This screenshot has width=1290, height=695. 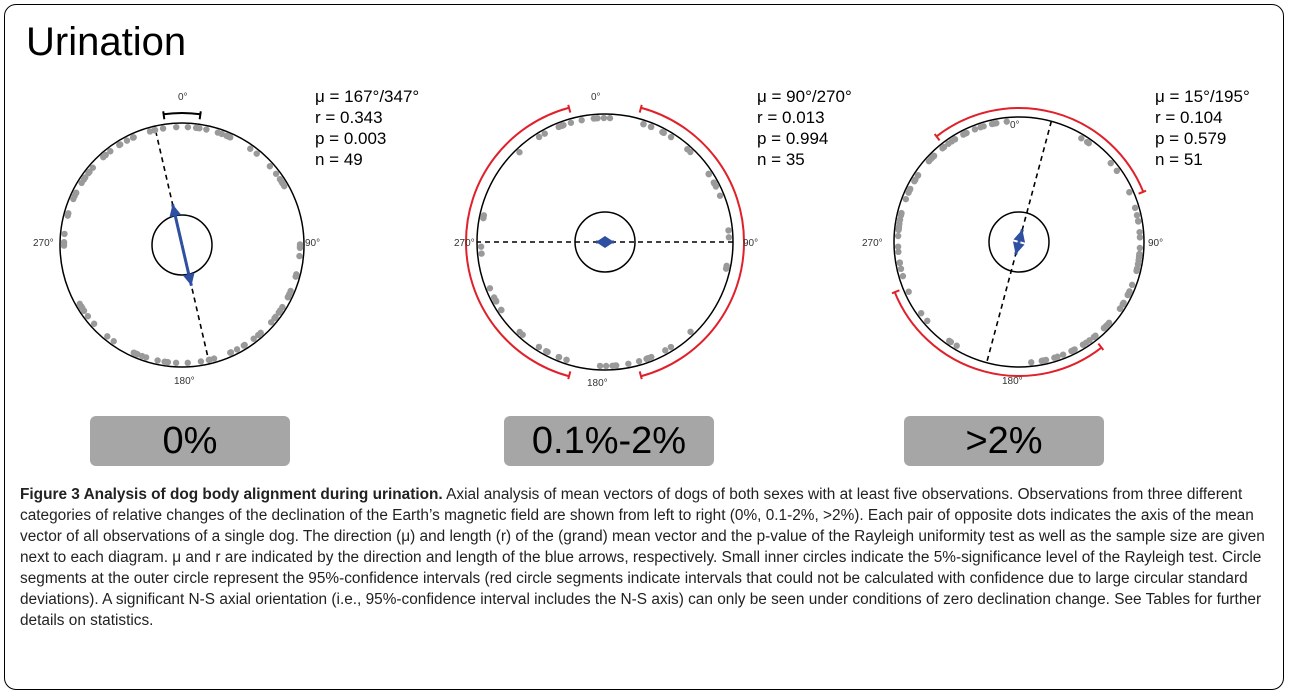 What do you see at coordinates (367, 128) in the screenshot?
I see `stats-block-1: μ = 167°/347° r = 0.343 p = 0.003 n = 49` at bounding box center [367, 128].